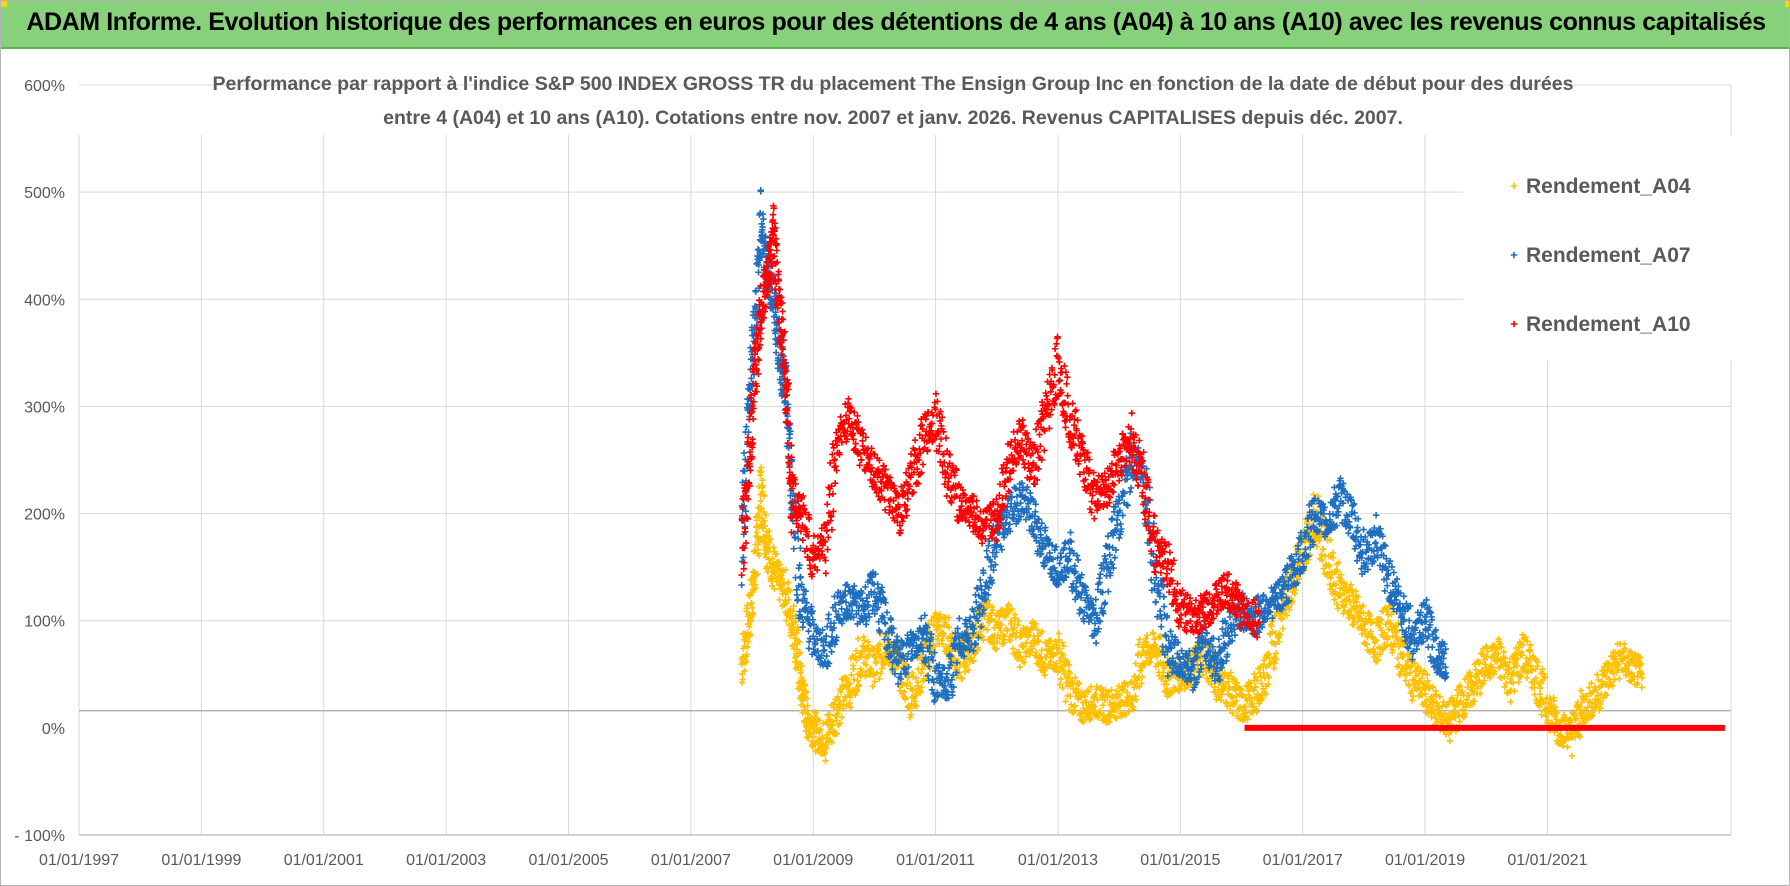 This screenshot has width=1790, height=886. What do you see at coordinates (201, 860) in the screenshot?
I see `x-tick-label: 01/01/1999` at bounding box center [201, 860].